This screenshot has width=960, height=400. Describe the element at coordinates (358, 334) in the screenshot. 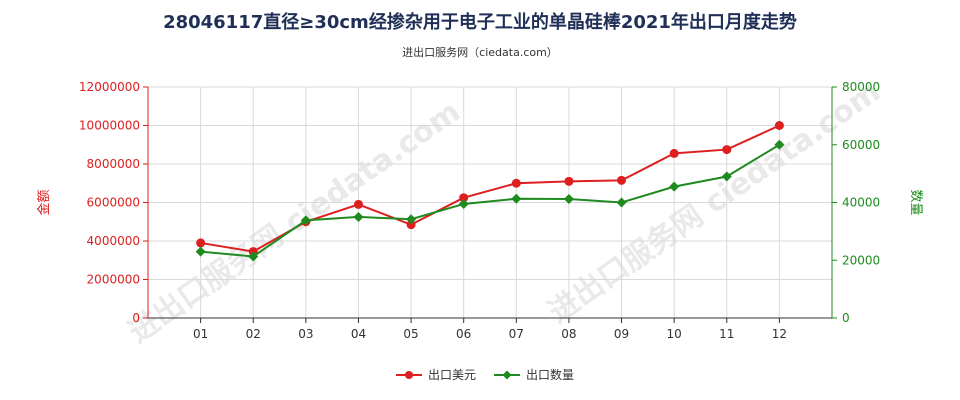

I see `x-axis-tick-label: 04` at that location.